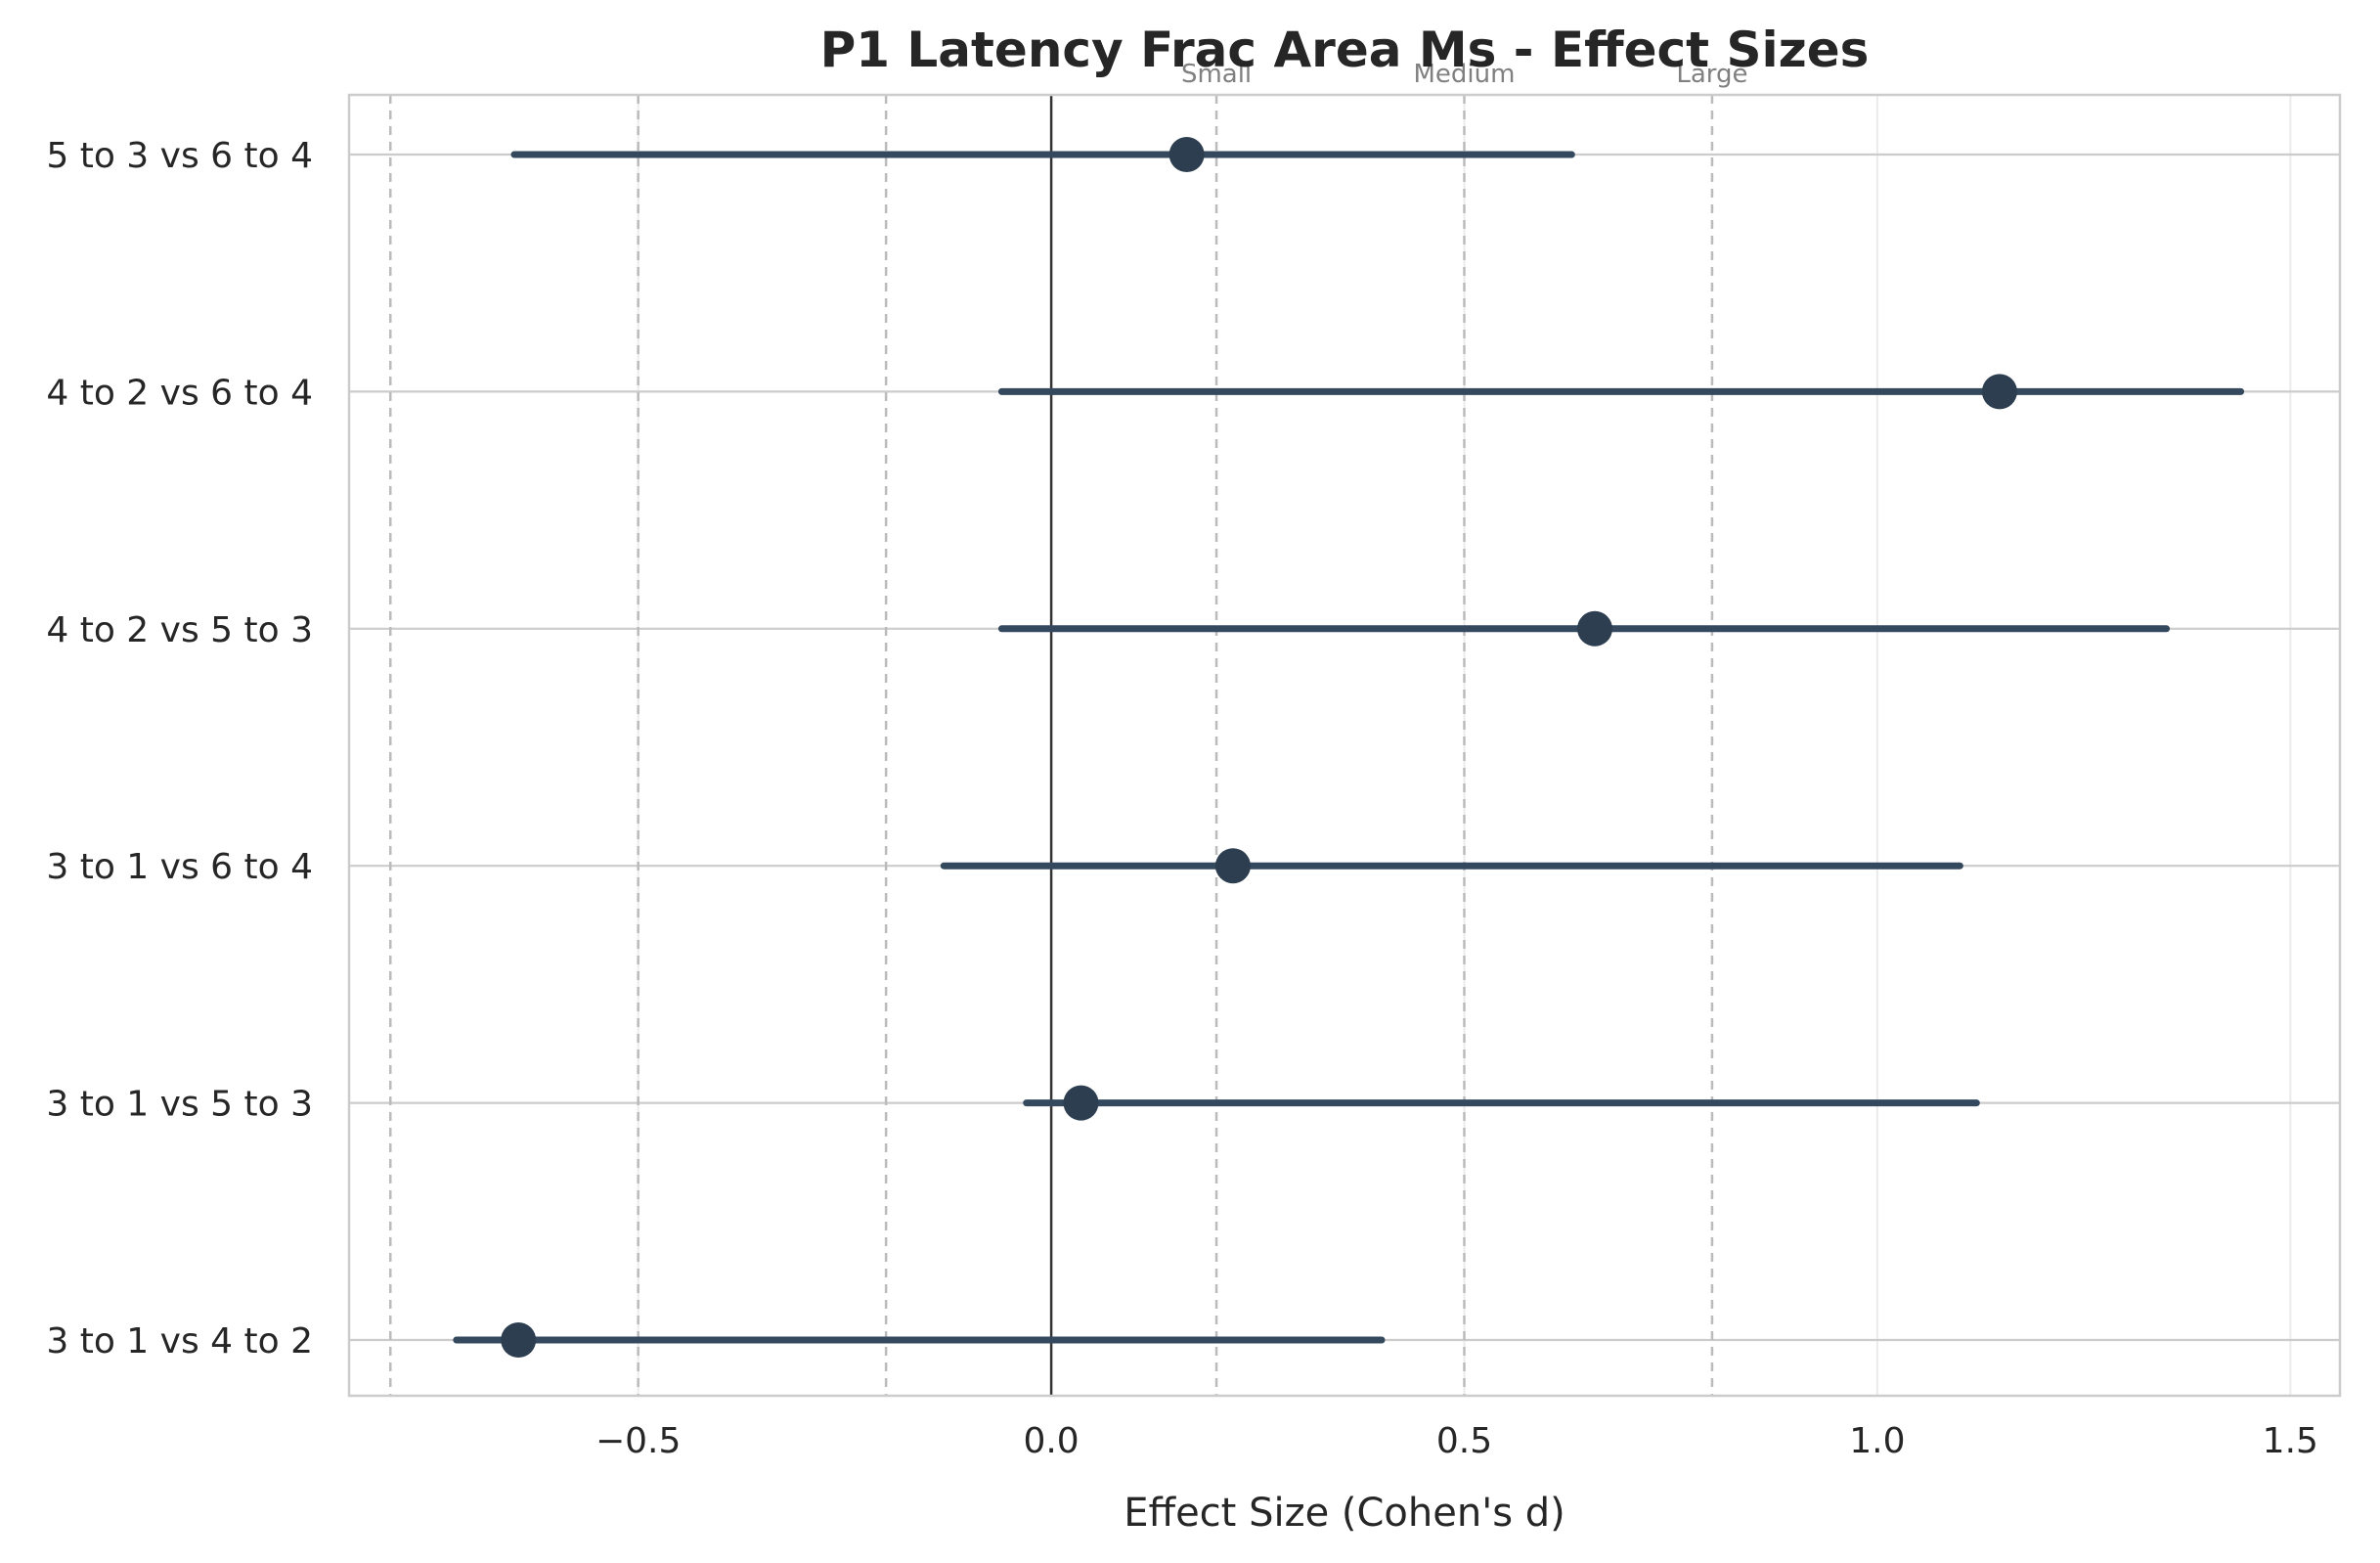  I want to click on x-tick-label: 0.5, so click(1464, 1441).